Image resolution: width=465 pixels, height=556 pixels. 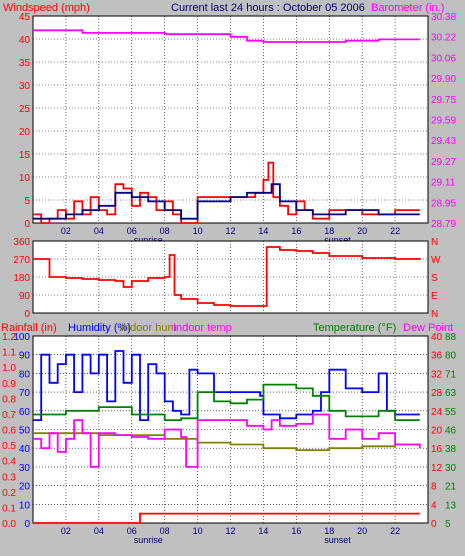 I want to click on rainfall-axis-tick-8: 0.8, so click(x=9, y=399).